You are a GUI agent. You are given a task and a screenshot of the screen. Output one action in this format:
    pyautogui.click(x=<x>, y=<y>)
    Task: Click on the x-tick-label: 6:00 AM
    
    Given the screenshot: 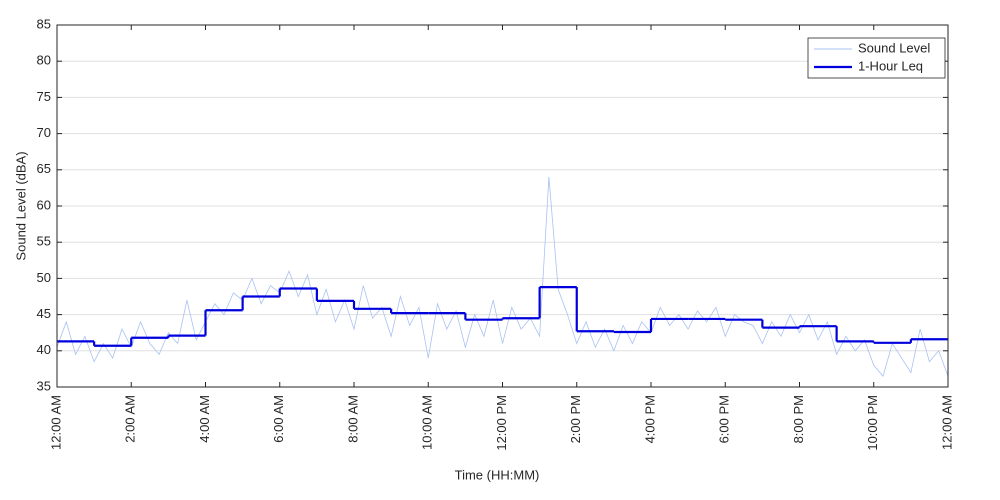 What is the action you would take?
    pyautogui.click(x=278, y=419)
    